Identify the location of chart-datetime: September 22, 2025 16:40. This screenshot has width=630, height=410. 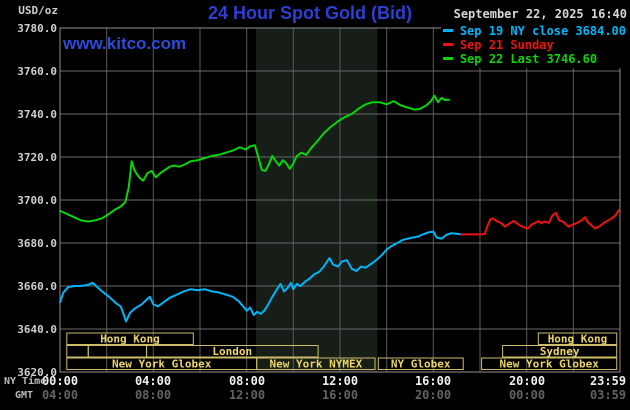
(540, 14).